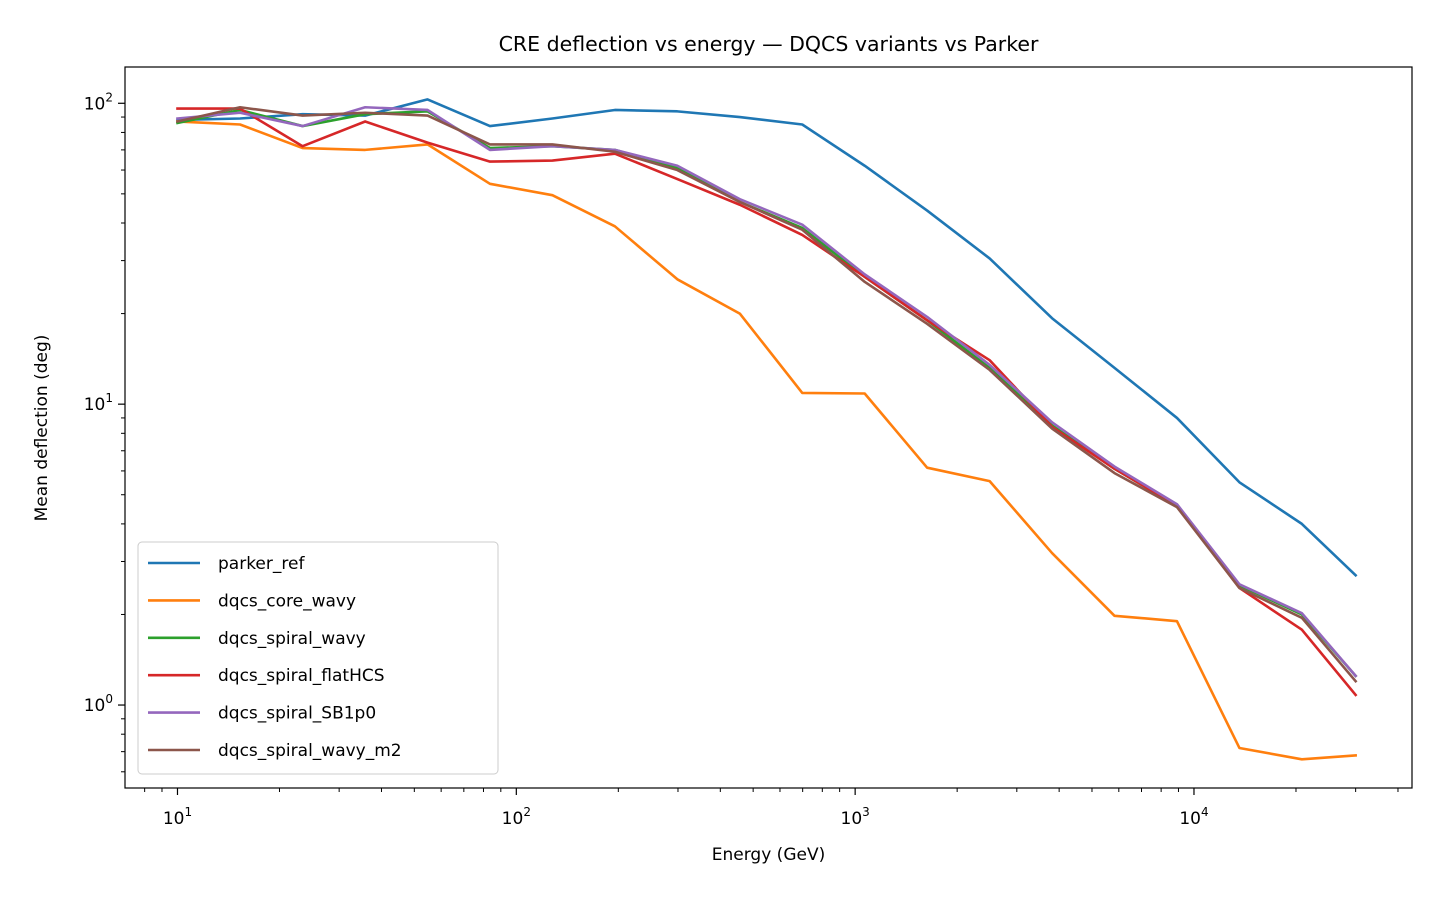  Describe the element at coordinates (261, 564) in the screenshot. I see `legend-label: parker_ref` at that location.